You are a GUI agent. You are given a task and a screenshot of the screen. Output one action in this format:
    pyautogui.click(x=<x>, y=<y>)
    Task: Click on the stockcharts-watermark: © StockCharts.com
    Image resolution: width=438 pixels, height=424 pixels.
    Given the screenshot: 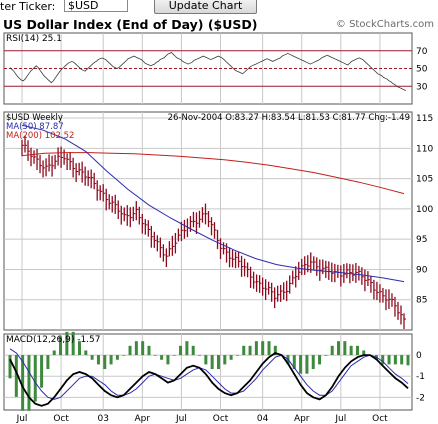 What is the action you would take?
    pyautogui.click(x=384, y=24)
    